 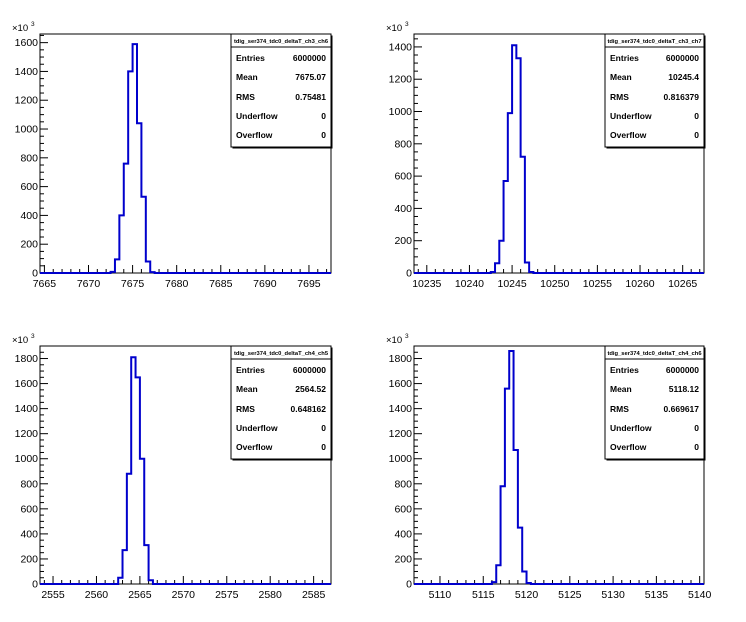 I want to click on histogram-title: tdig_ser374_tdc0_deltaT_ch3_ch7, so click(x=654, y=42).